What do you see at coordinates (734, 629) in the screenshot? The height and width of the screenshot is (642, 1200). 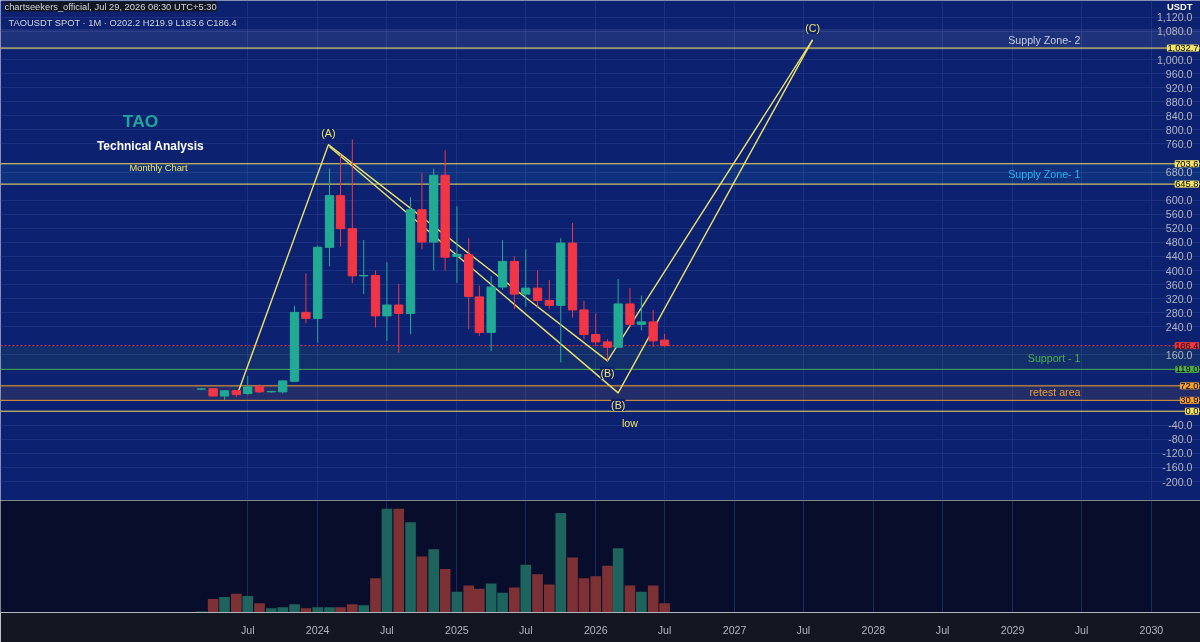 I see `x-tick-label: 2027` at bounding box center [734, 629].